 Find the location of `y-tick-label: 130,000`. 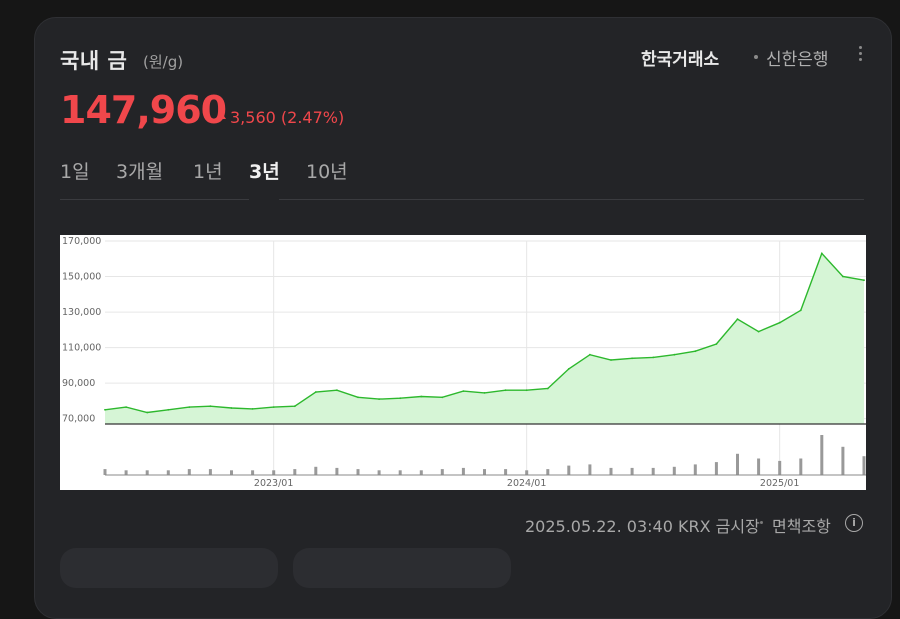

y-tick-label: 130,000 is located at coordinates (81, 312).